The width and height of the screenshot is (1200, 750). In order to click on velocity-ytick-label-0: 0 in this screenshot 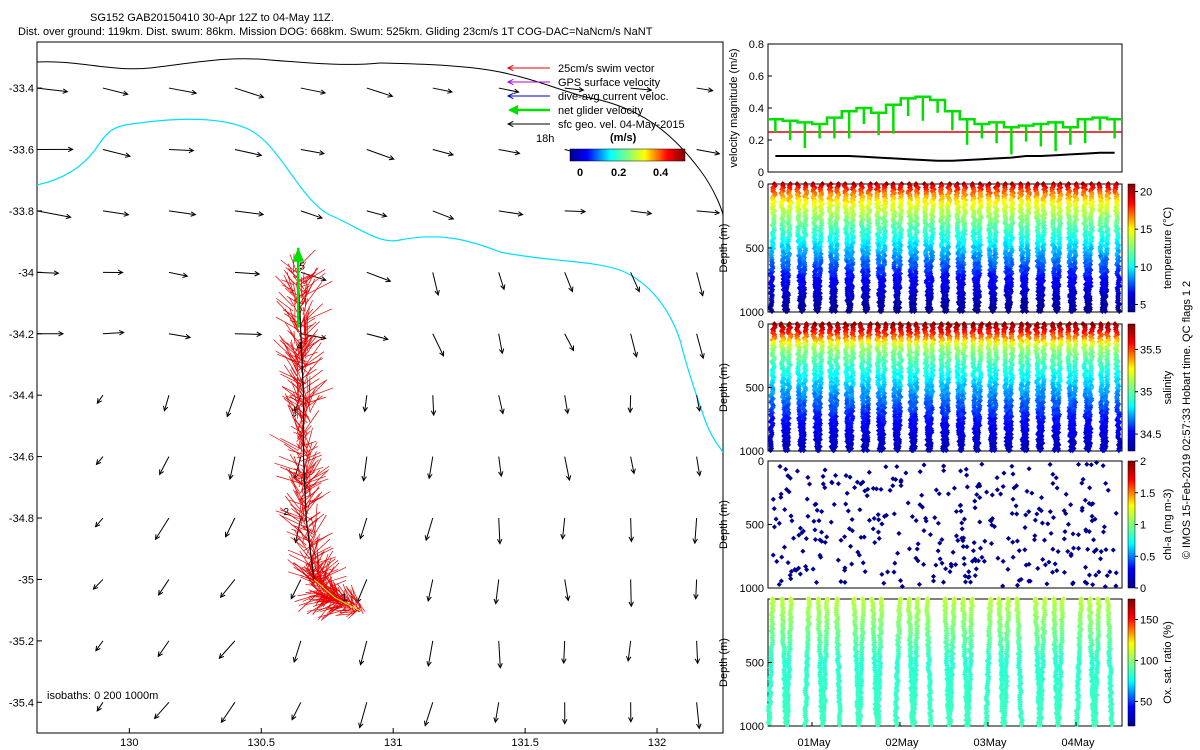, I will do `click(761, 173)`.